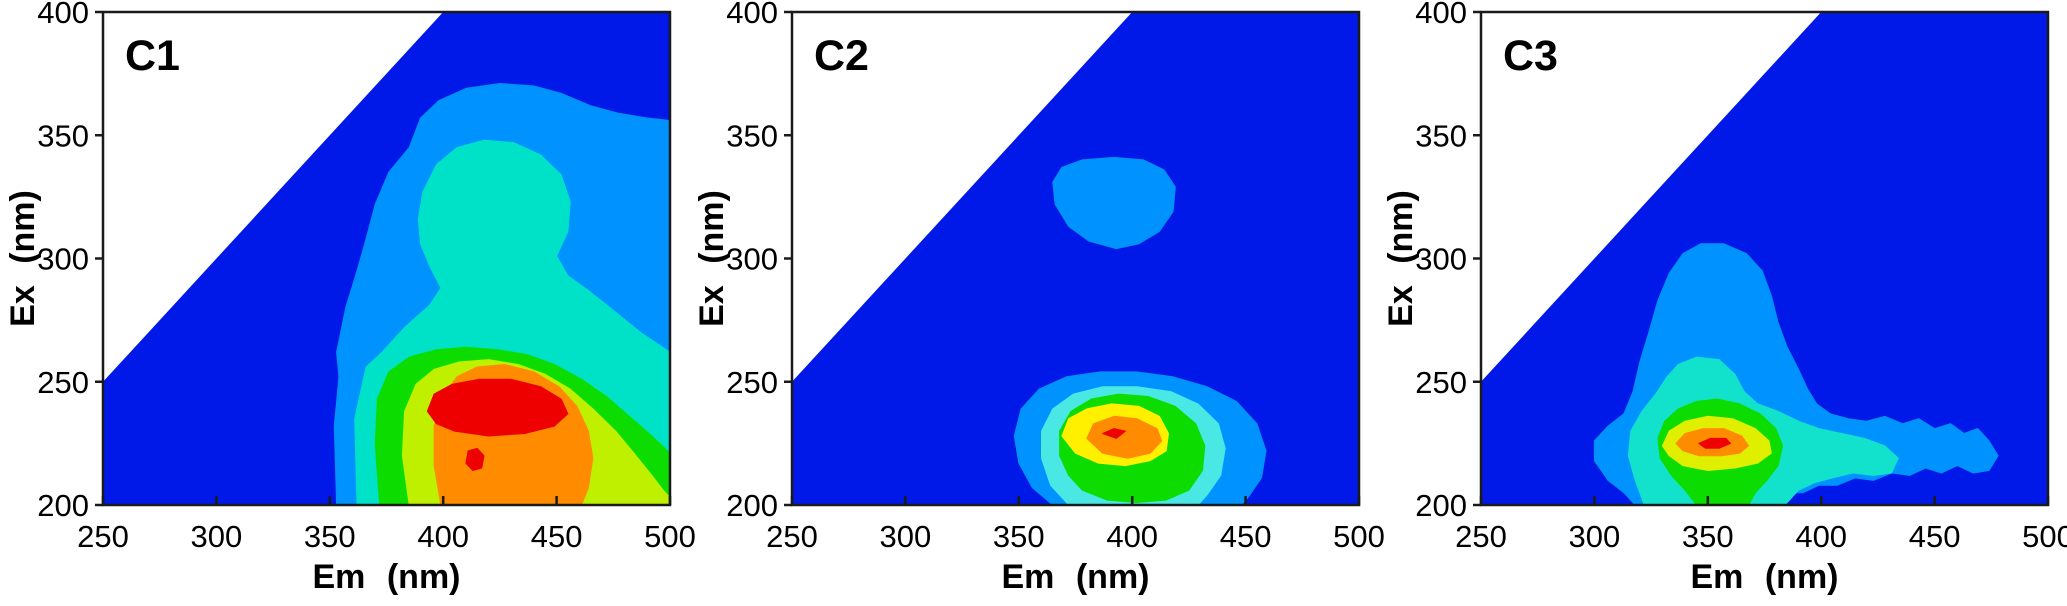  I want to click on panel-label: C2, so click(841, 56).